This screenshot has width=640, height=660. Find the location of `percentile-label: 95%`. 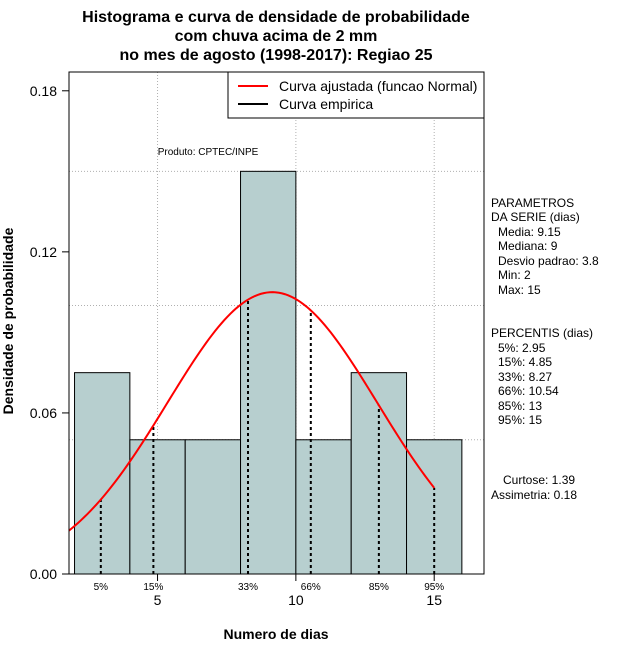

percentile-label: 95% is located at coordinates (434, 587).